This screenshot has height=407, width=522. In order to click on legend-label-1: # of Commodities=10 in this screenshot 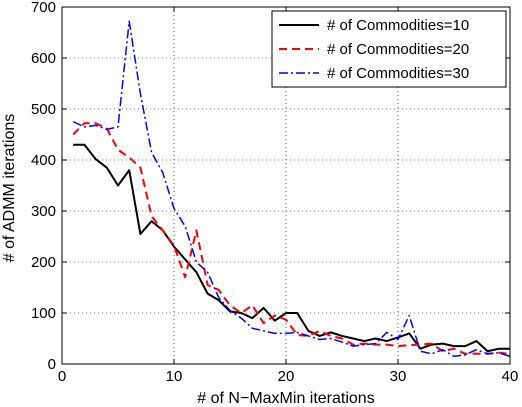, I will do `click(398, 25)`.